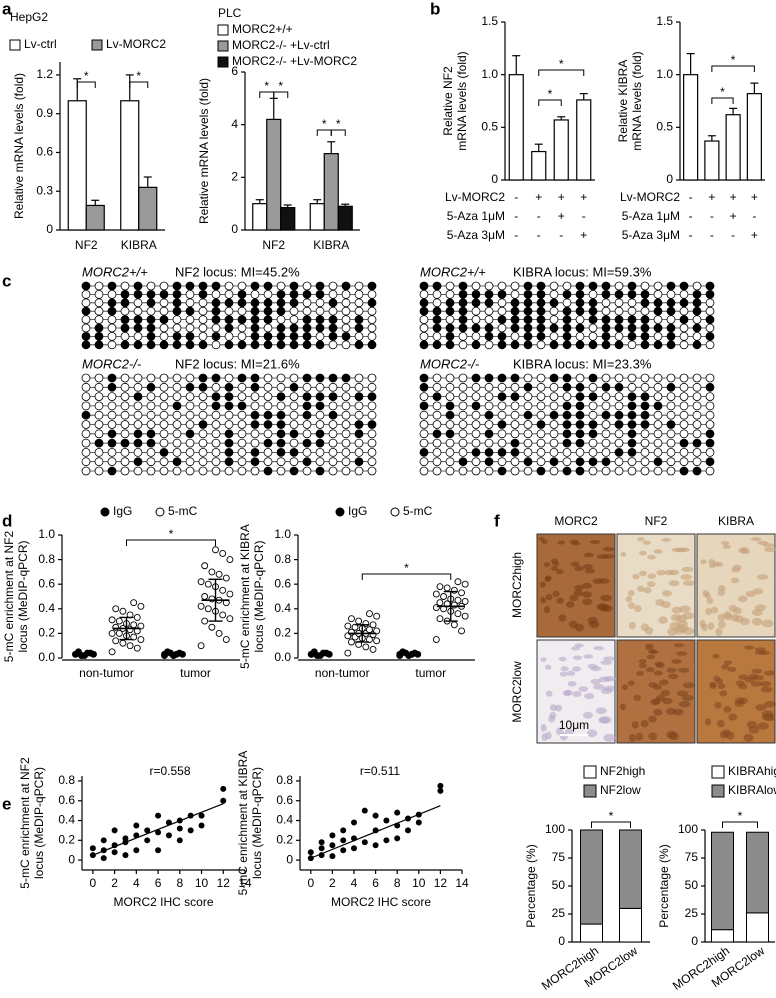  Describe the element at coordinates (611, 824) in the screenshot. I see `significance-bracket` at that location.